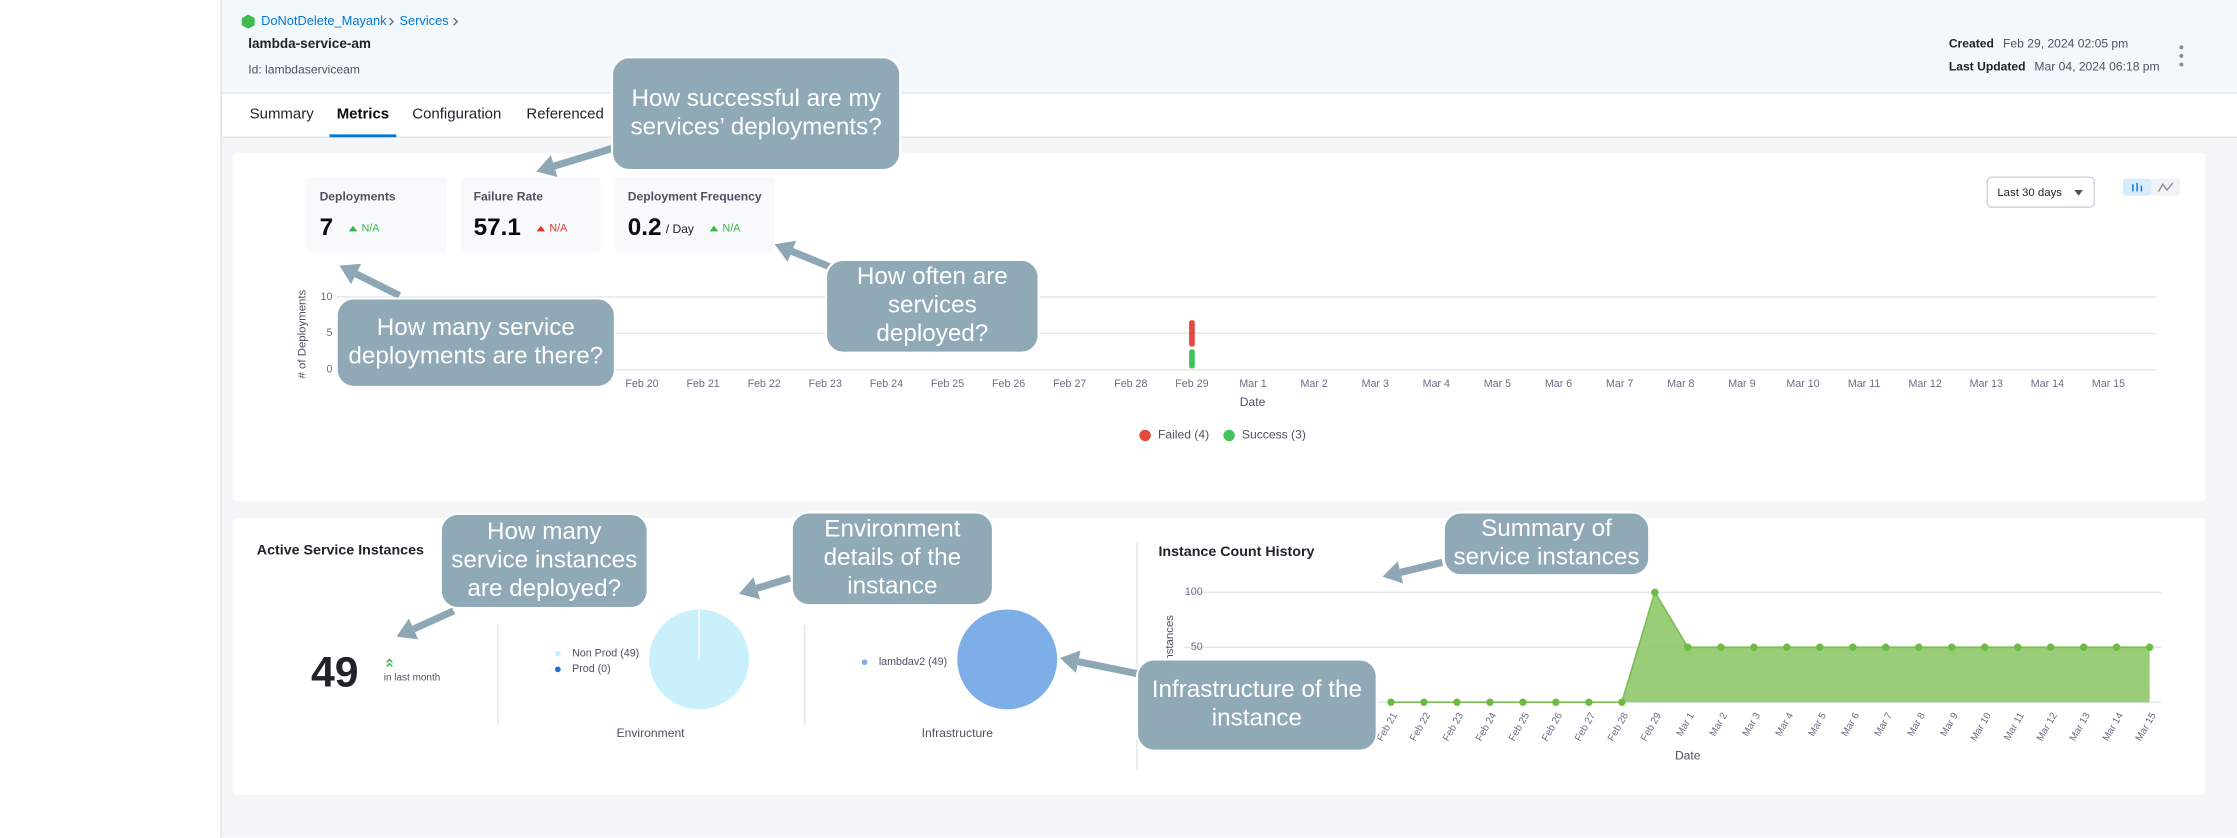  Describe the element at coordinates (2078, 193) in the screenshot. I see `caret` at that location.